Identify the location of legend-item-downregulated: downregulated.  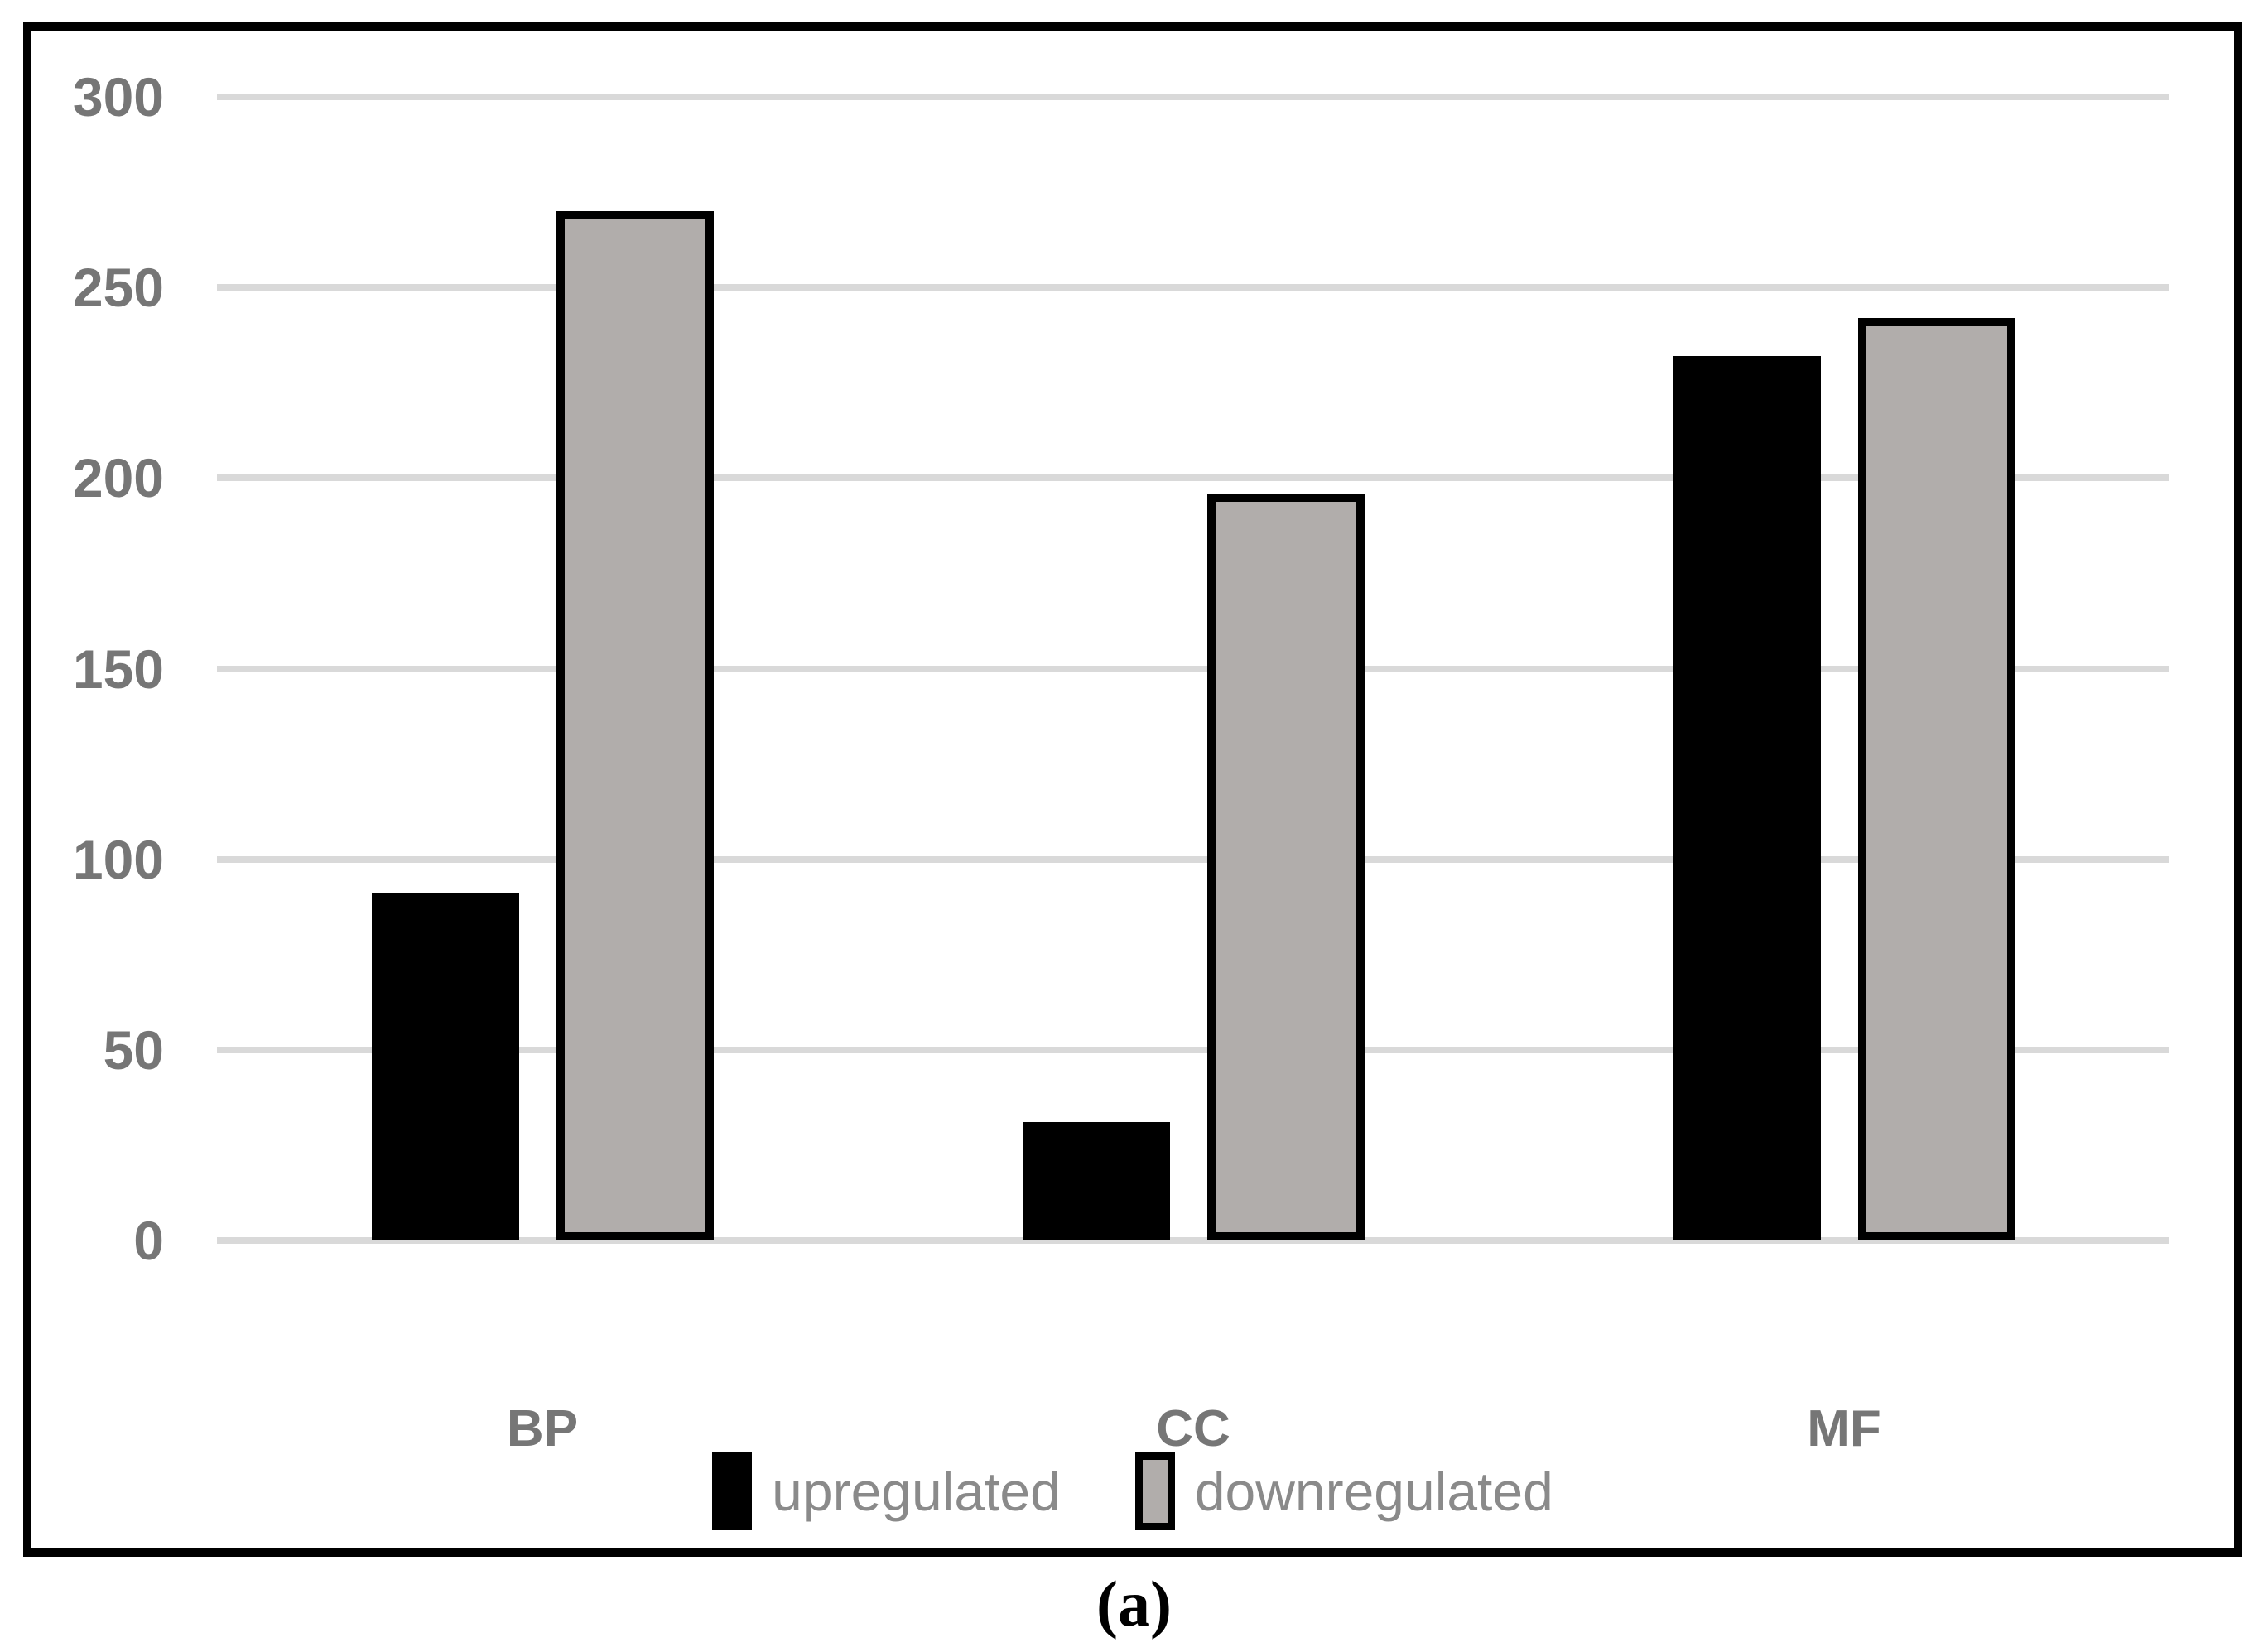
(1343, 1491).